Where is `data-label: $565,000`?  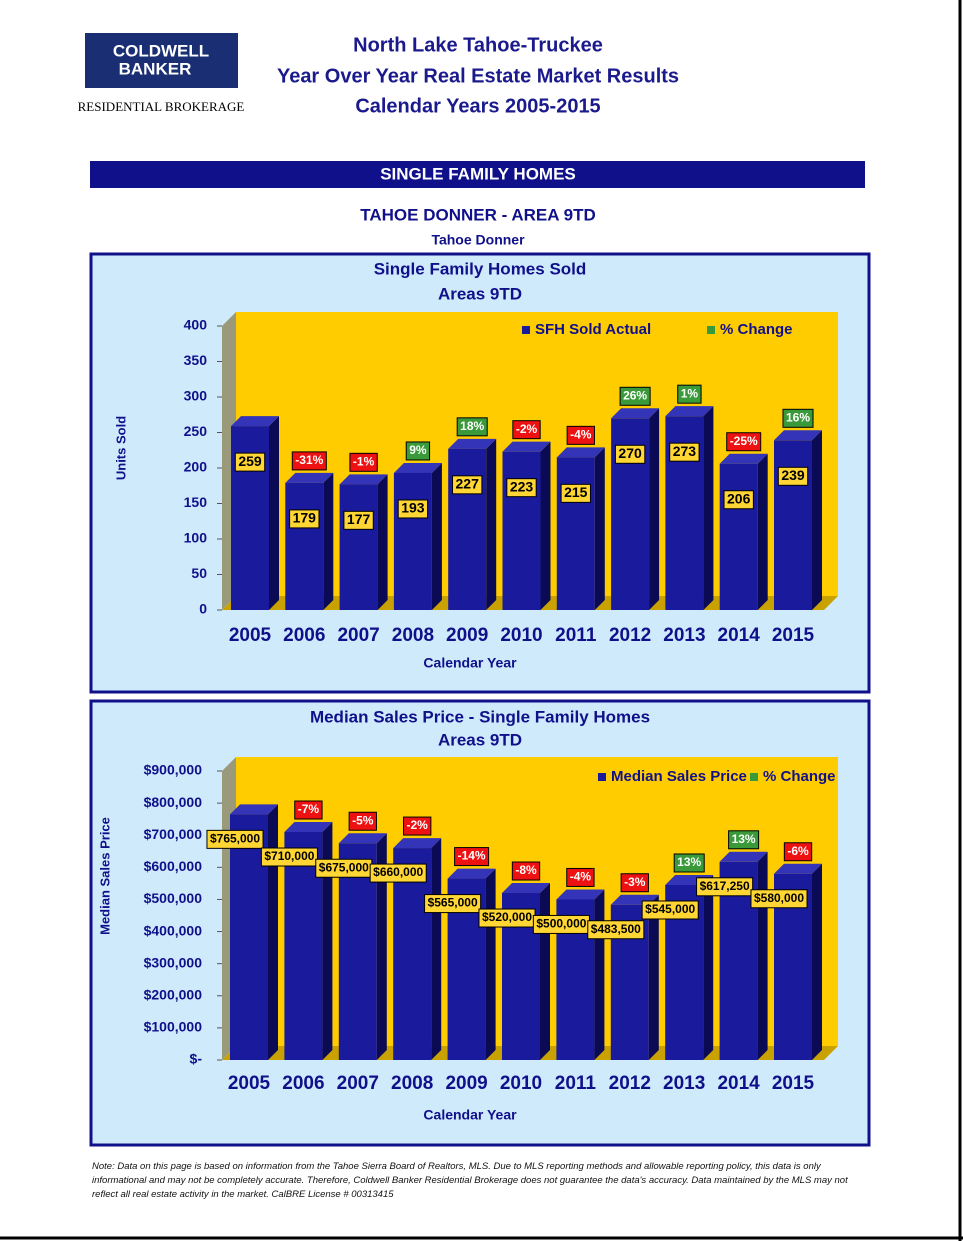
data-label: $565,000 is located at coordinates (453, 903).